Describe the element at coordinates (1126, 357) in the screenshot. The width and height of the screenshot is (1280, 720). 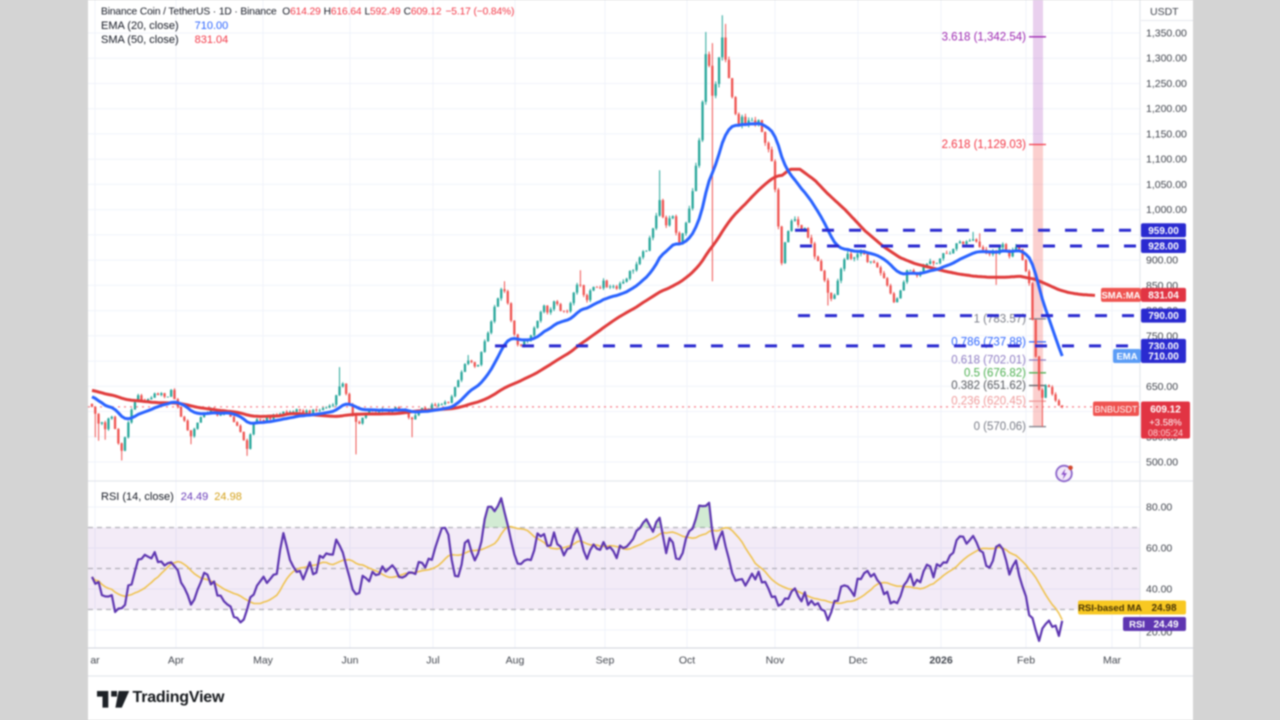
I see `svg-text: EMA` at that location.